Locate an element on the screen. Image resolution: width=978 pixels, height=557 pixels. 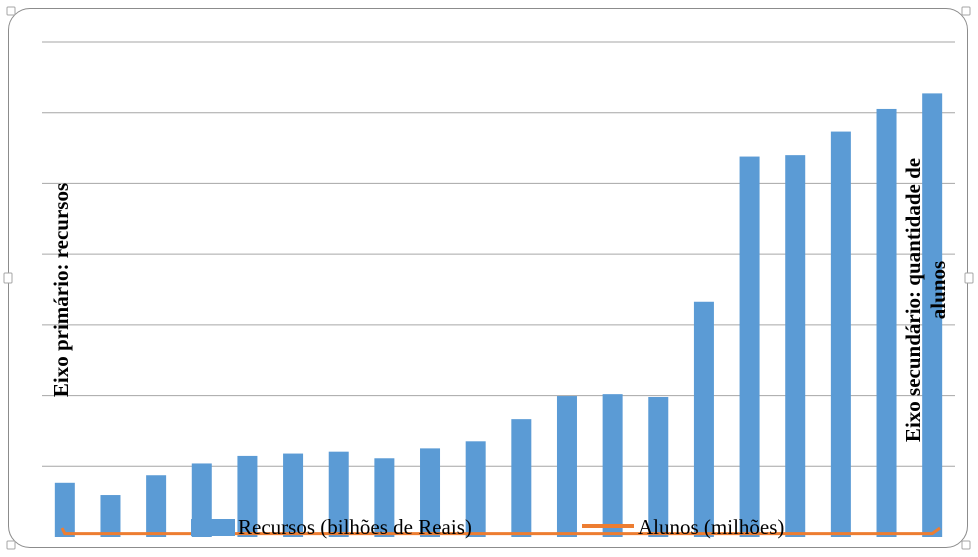
secondary-y-axis-label-line1: Eixo secundário: quantidade de is located at coordinates (913, 300).